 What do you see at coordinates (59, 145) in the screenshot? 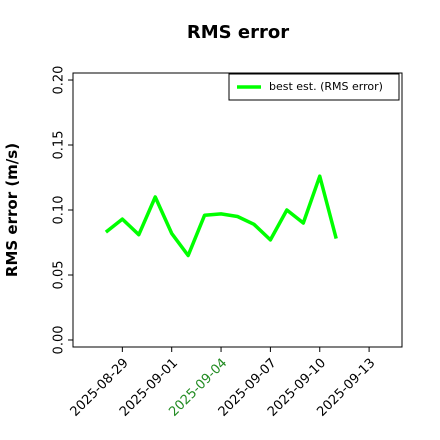
I see `y-tick-label: 0.15` at bounding box center [59, 145].